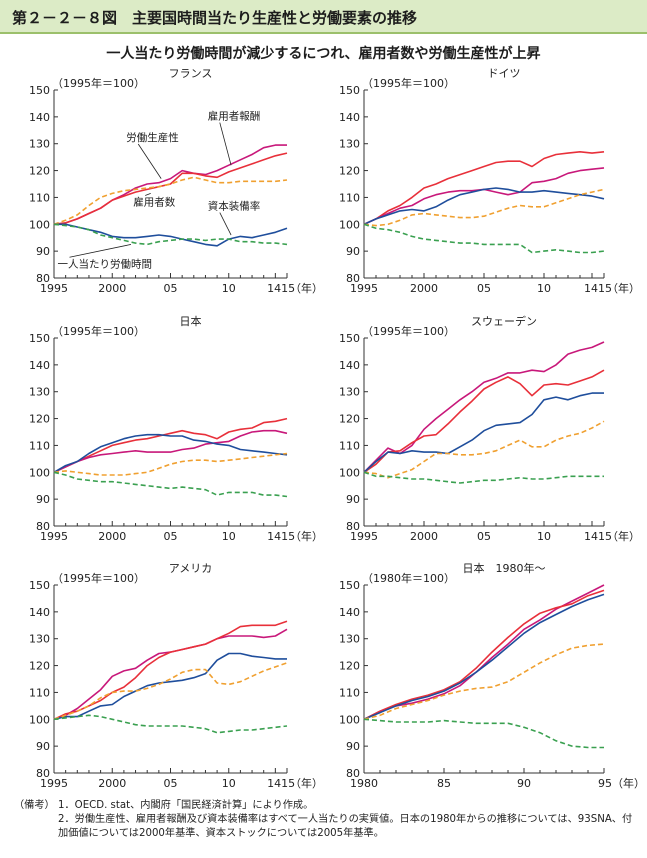  Describe the element at coordinates (408, 578) in the screenshot. I see `unit-label: （1980年＝100）` at that location.